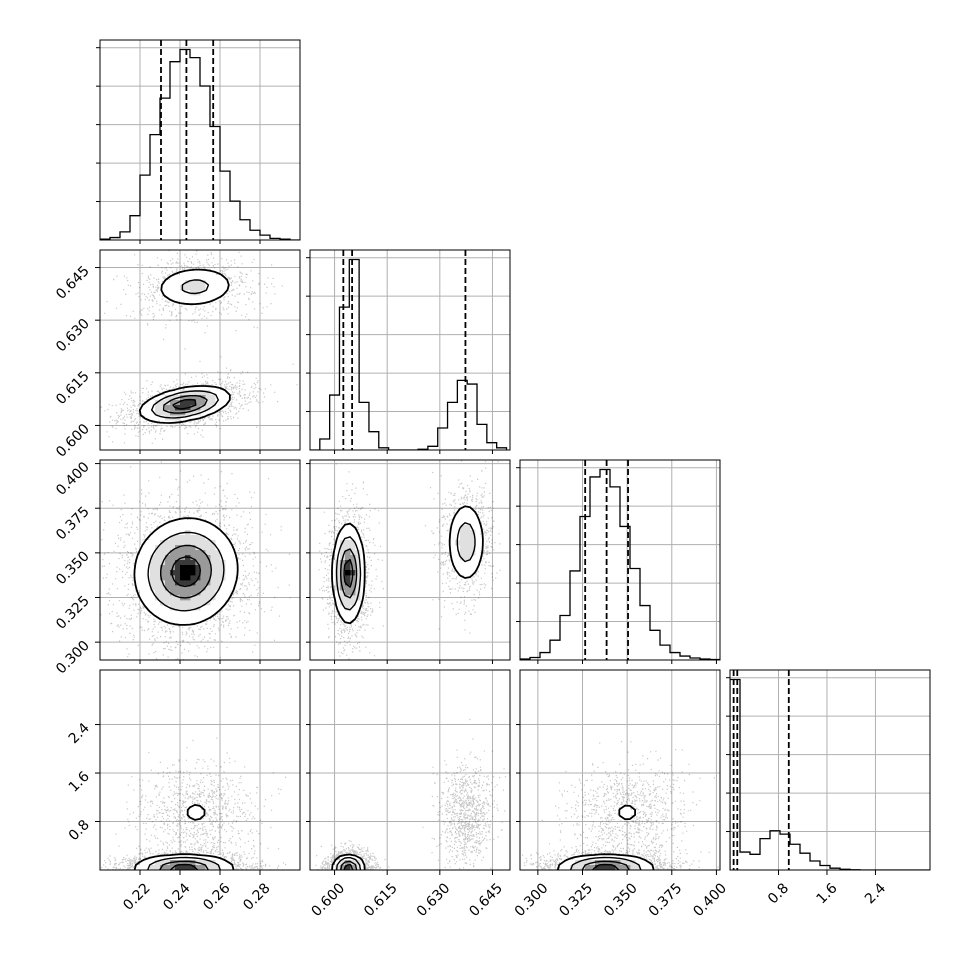 This screenshot has height=970, width=970. What do you see at coordinates (329, 900) in the screenshot?
I see `x-tick-label: 0.600` at bounding box center [329, 900].